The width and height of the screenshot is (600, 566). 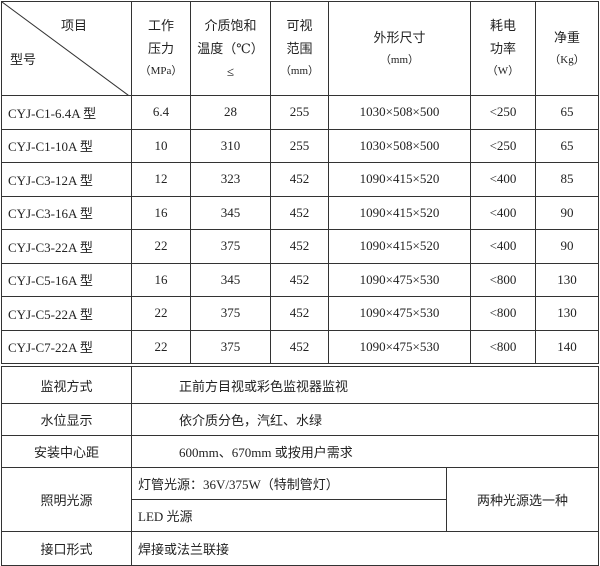 What do you see at coordinates (502, 25) in the screenshot?
I see `header-line: 耗电` at bounding box center [502, 25].